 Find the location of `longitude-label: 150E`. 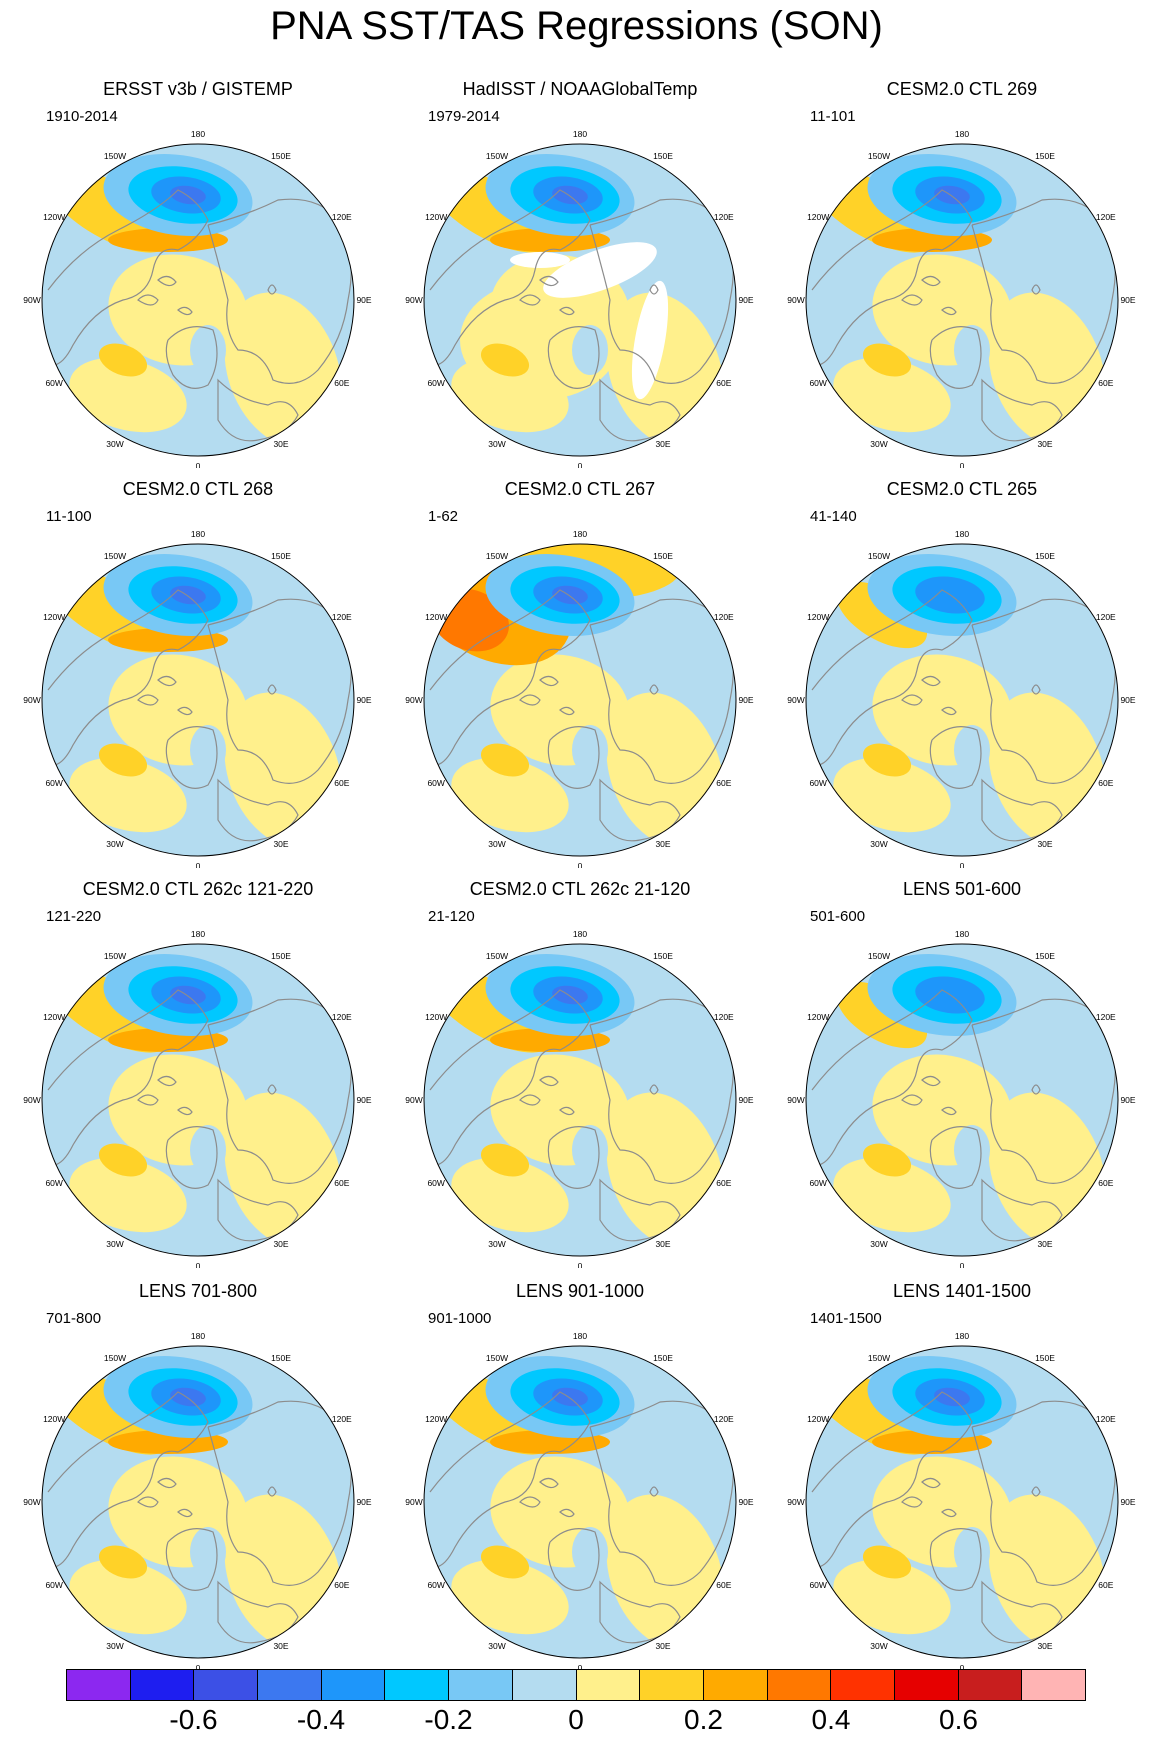

longitude-label: 150E is located at coordinates (281, 556).